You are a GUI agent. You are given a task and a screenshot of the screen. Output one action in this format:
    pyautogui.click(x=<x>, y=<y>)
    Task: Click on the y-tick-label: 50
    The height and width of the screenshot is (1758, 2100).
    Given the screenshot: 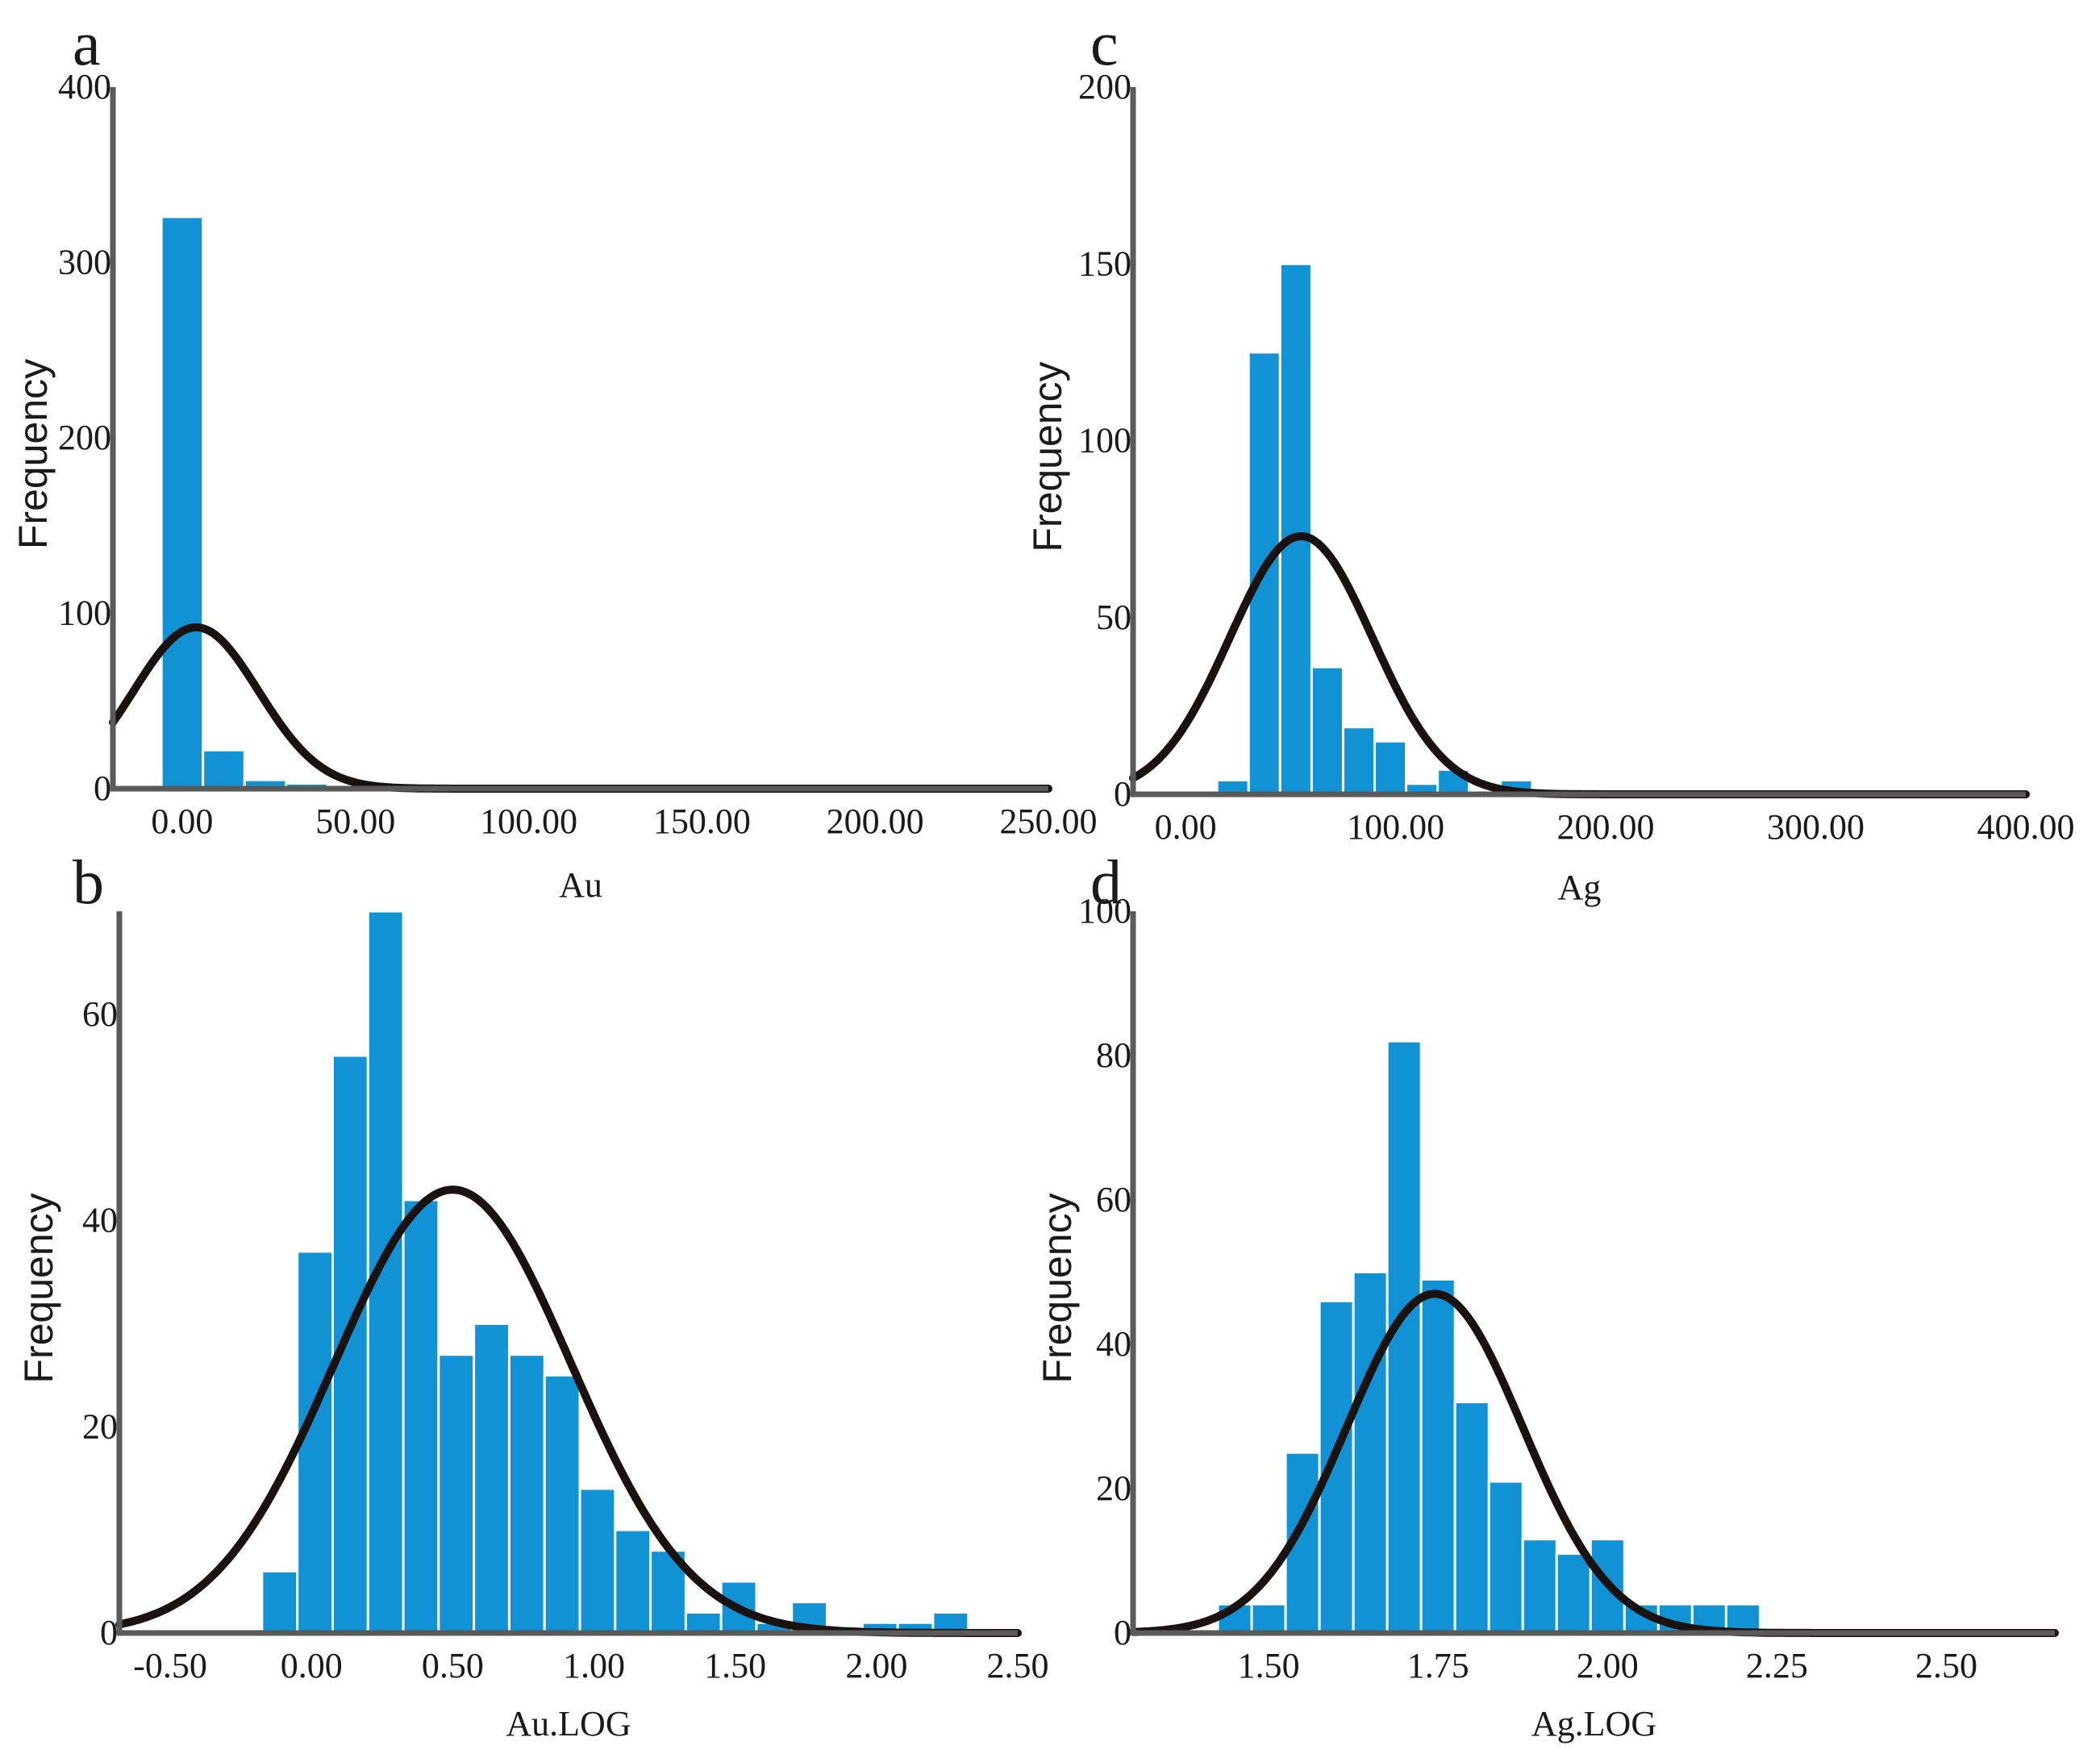 What is the action you would take?
    pyautogui.click(x=1113, y=617)
    